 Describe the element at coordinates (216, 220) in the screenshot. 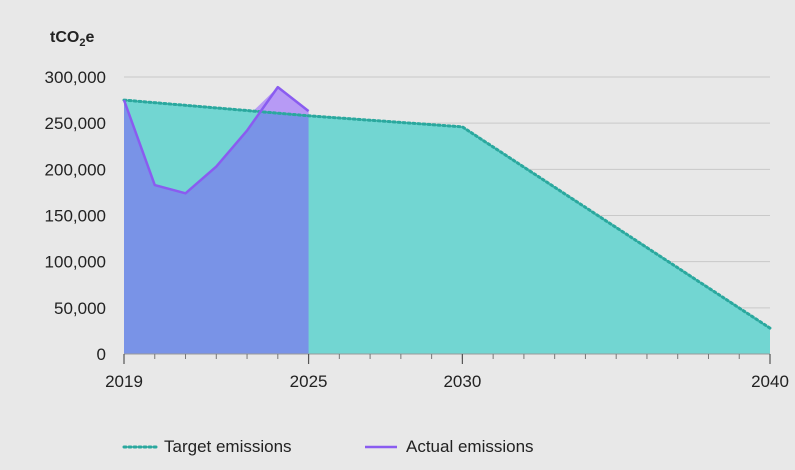

I see `actual-area` at that location.